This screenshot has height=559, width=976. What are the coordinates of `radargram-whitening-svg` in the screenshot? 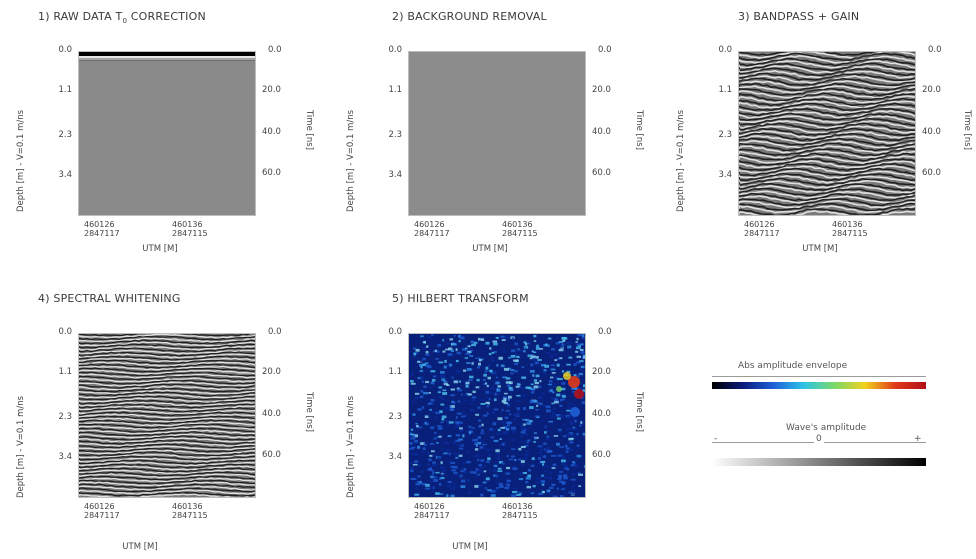 It's located at (167, 415).